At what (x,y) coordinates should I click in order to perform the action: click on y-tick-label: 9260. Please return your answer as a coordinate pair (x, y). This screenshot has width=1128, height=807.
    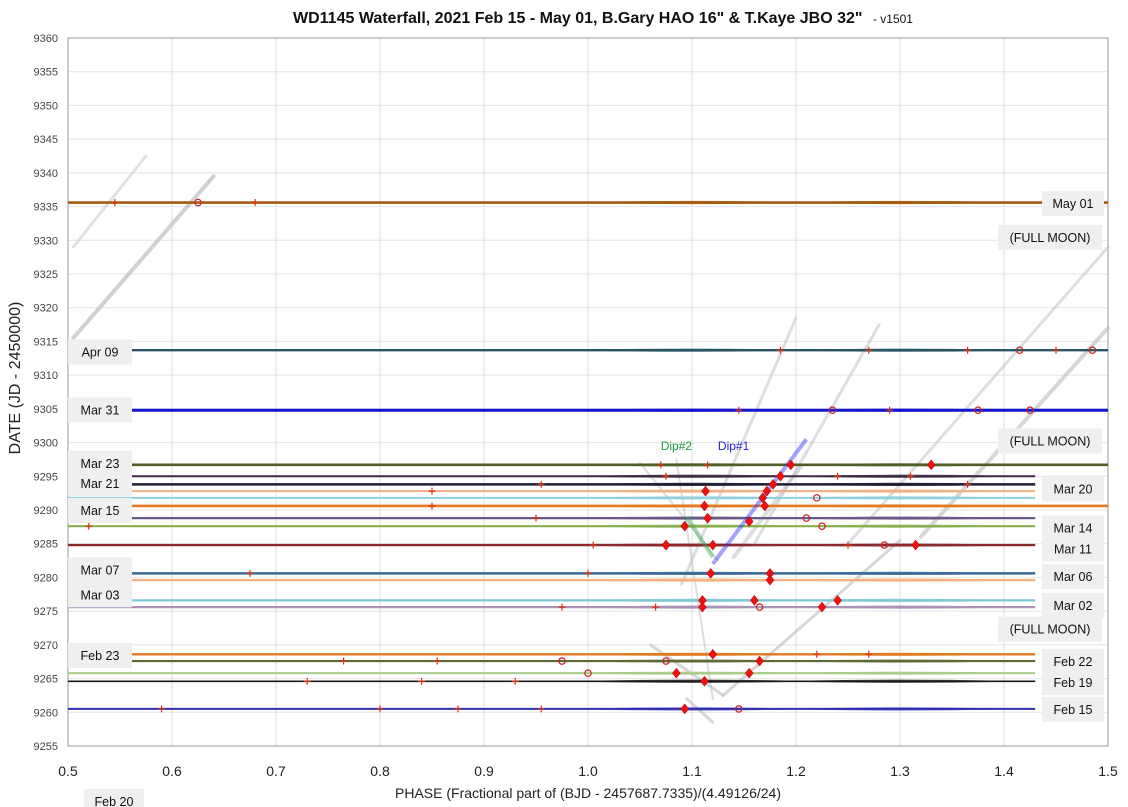
    Looking at the image, I should click on (46, 713).